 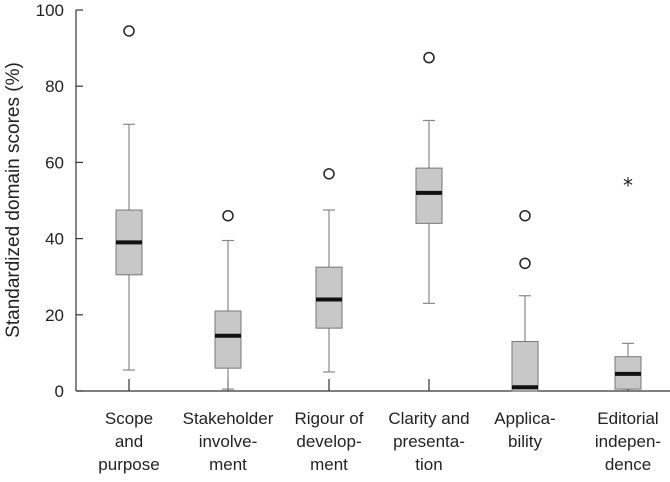 What do you see at coordinates (373, 385) in the screenshot?
I see `x-axis` at bounding box center [373, 385].